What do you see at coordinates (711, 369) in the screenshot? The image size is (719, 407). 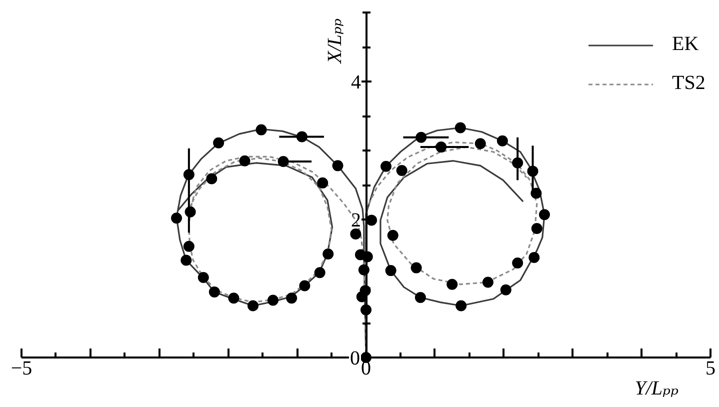 I see `x-tick-label: 5` at bounding box center [711, 369].